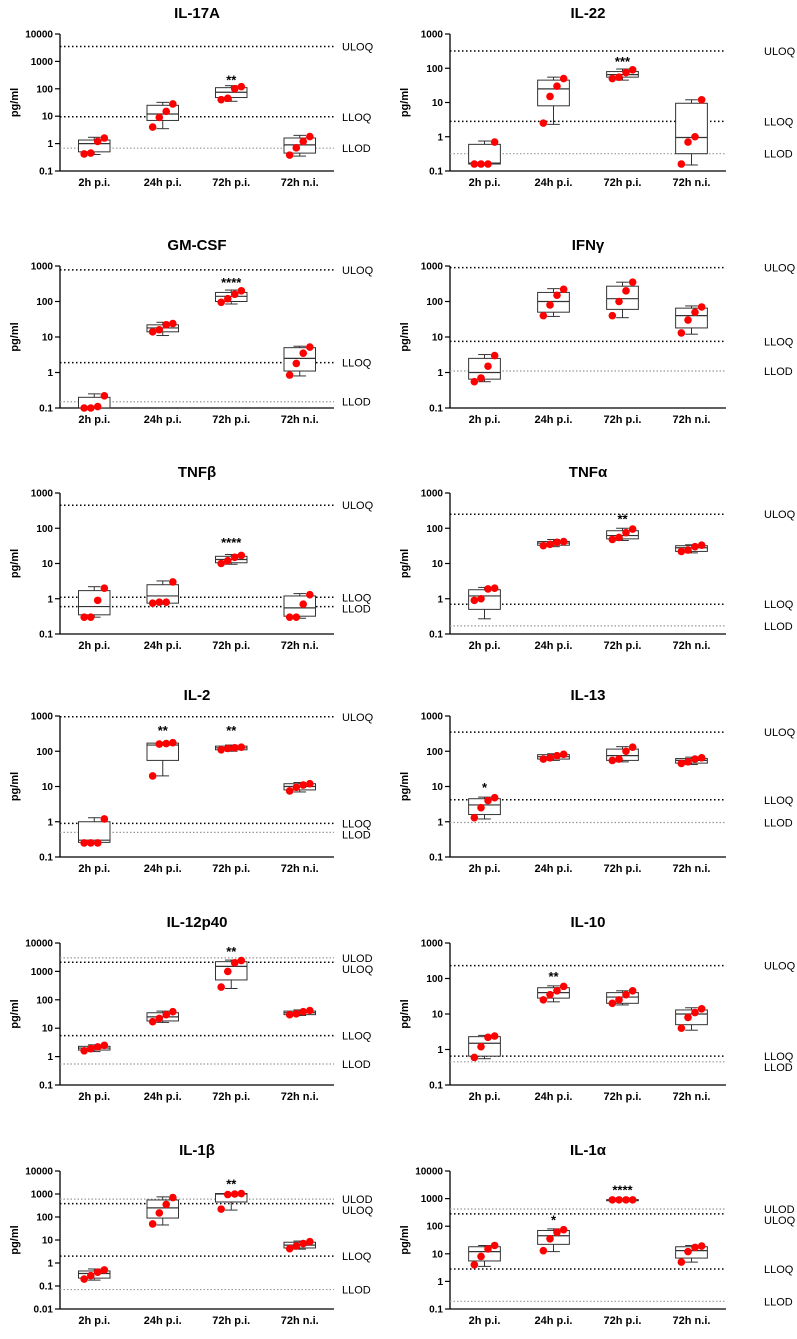 The width and height of the screenshot is (797, 1339). I want to click on significance-marker: **, so click(231, 951).